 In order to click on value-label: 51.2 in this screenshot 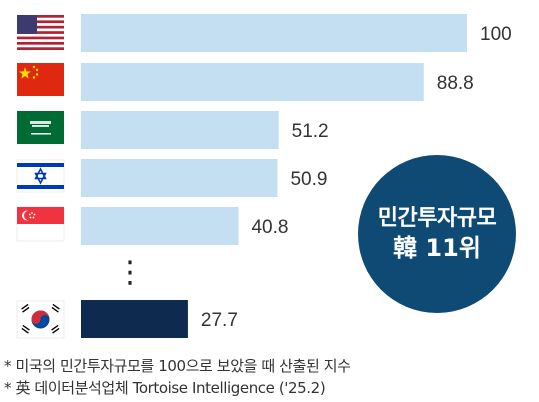, I will do `click(310, 131)`.